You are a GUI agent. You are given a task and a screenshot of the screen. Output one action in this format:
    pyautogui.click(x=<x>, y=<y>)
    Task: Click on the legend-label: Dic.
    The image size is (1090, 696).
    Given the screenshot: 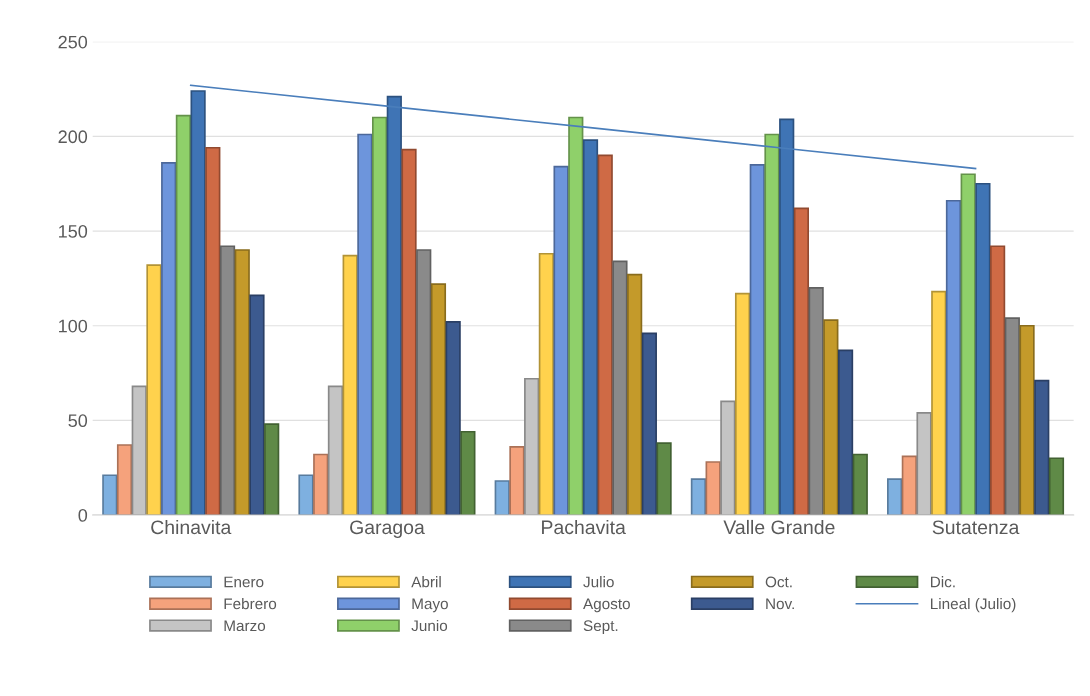 What is the action you would take?
    pyautogui.click(x=943, y=582)
    